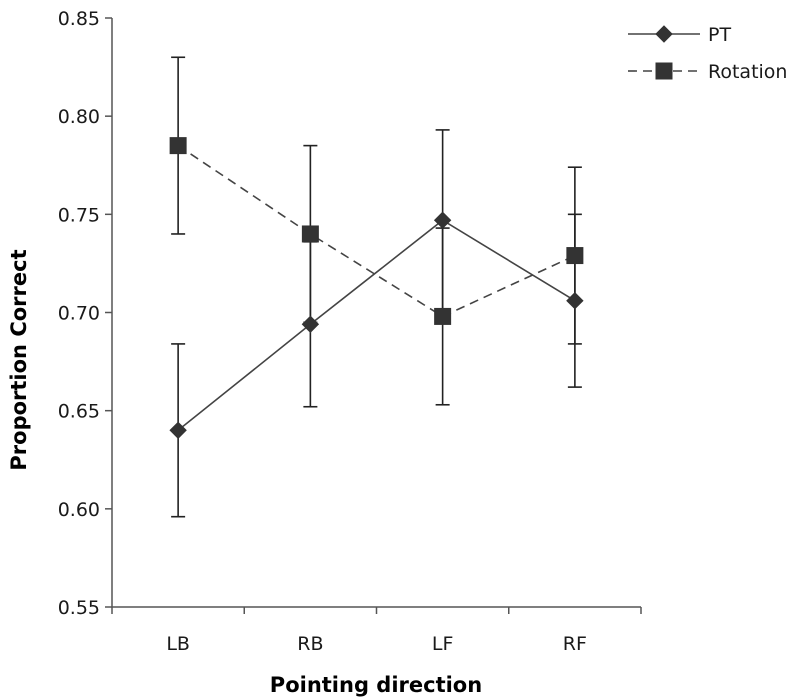 The height and width of the screenshot is (699, 812). What do you see at coordinates (79, 314) in the screenshot?
I see `y-tick-label: 0.70` at bounding box center [79, 314].